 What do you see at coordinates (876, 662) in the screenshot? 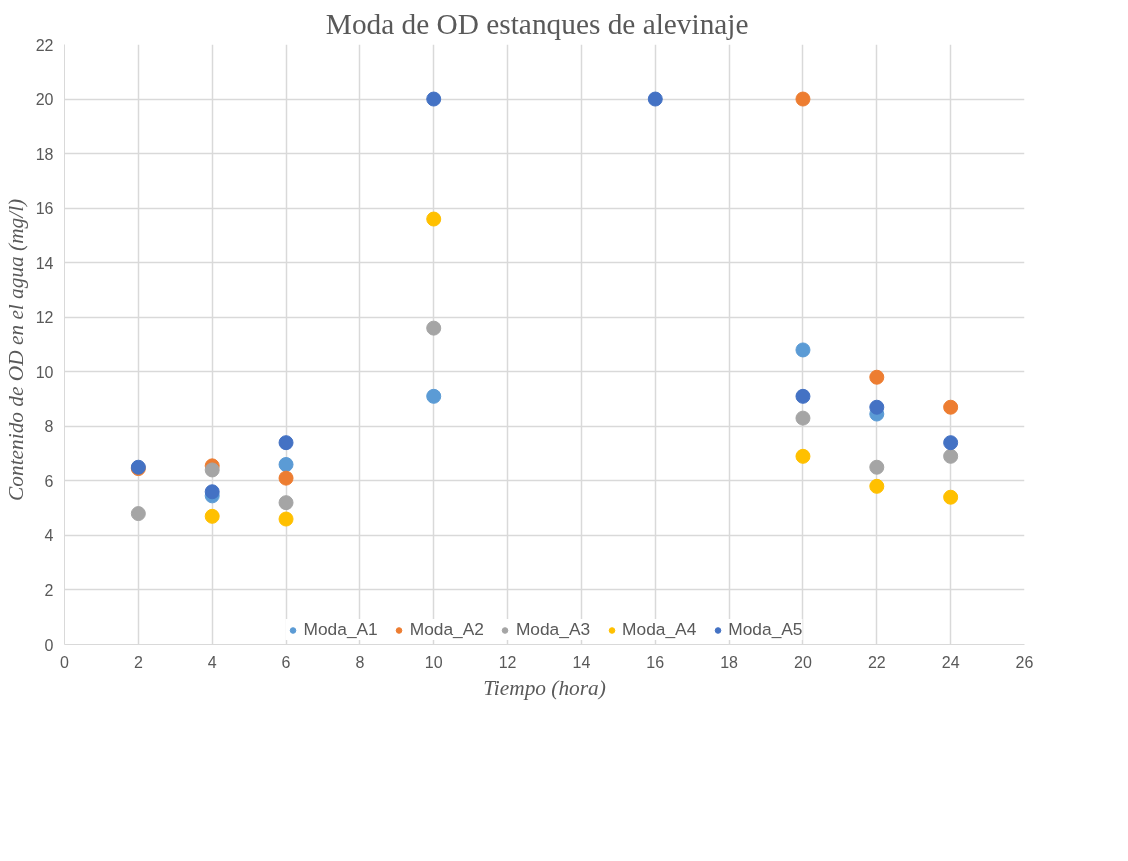
I see `x-tick-label: 22` at bounding box center [876, 662].